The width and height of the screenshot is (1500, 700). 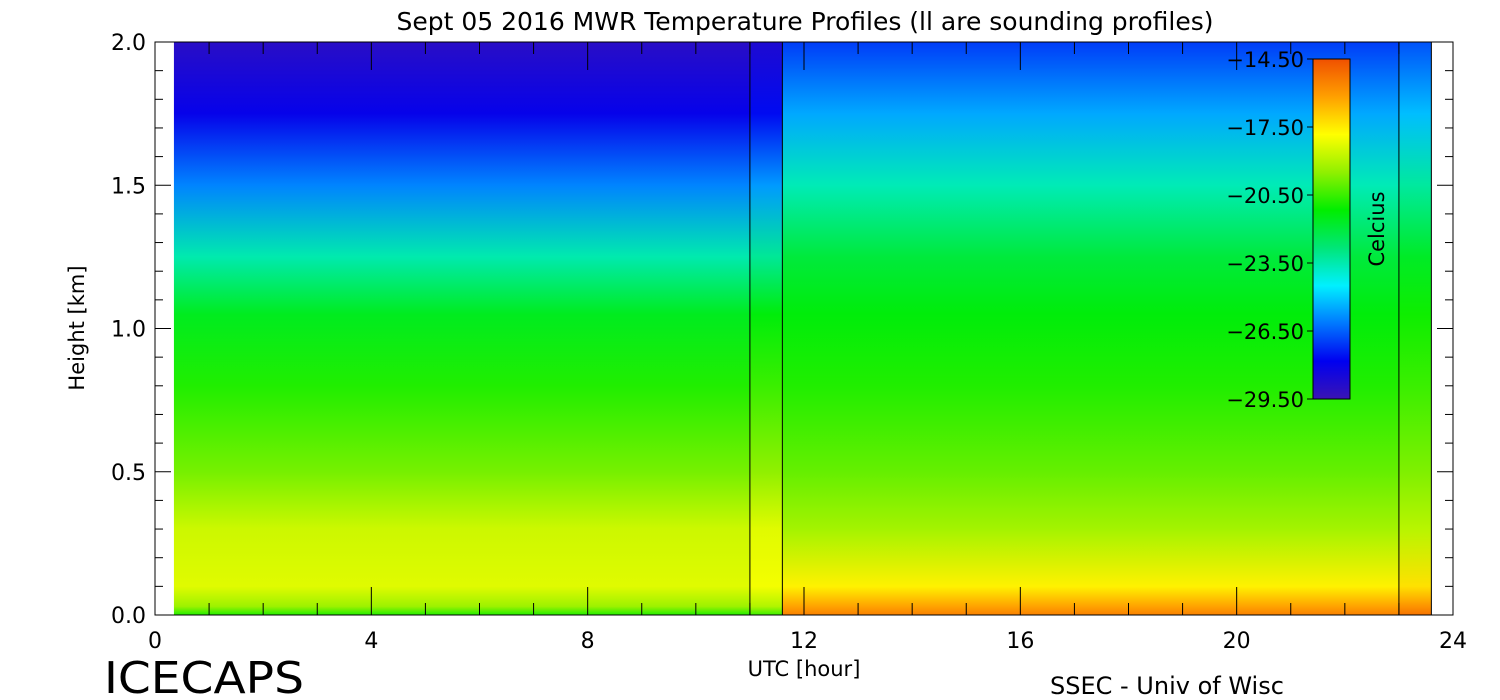 I want to click on y-tick-label: 0.5, so click(x=128, y=473).